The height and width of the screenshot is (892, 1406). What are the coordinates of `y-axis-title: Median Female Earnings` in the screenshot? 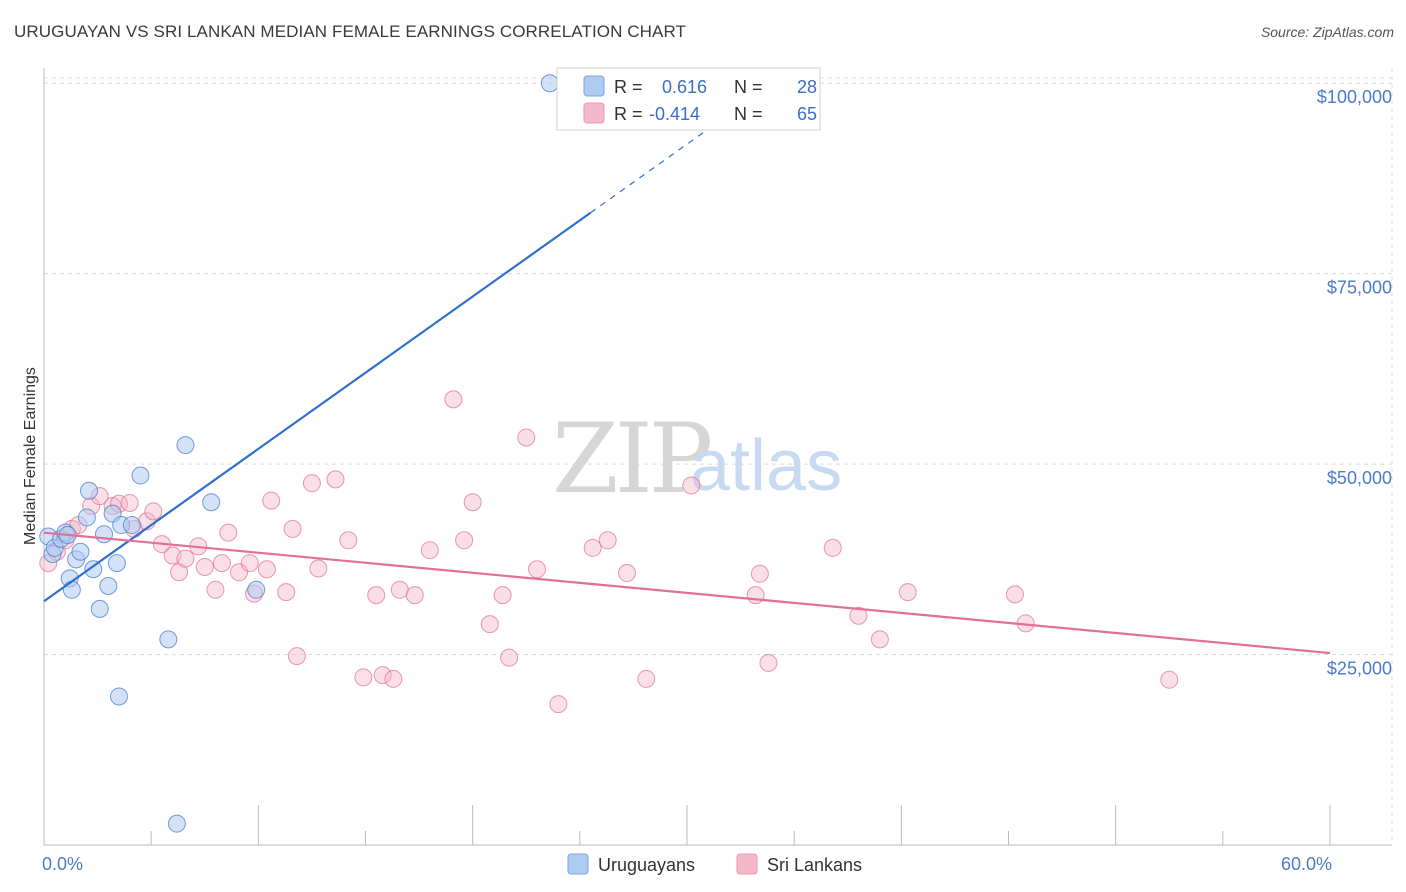 It's located at (30, 456).